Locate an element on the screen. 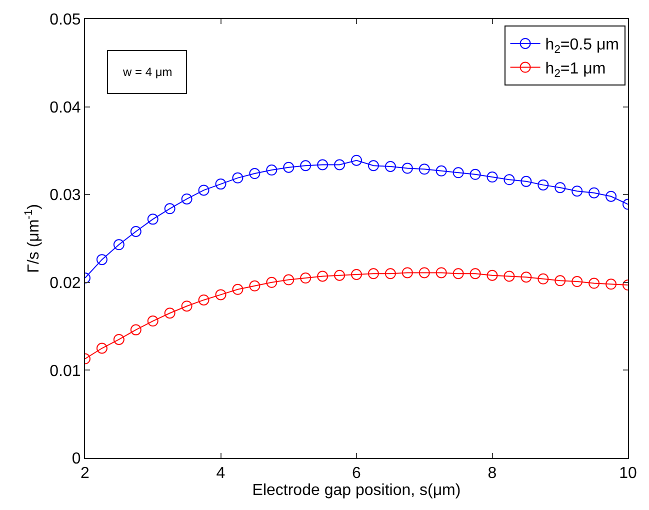 Image resolution: width=649 pixels, height=510 pixels. x-axis-title: Electrode gap position, s(μm) is located at coordinates (356, 491).